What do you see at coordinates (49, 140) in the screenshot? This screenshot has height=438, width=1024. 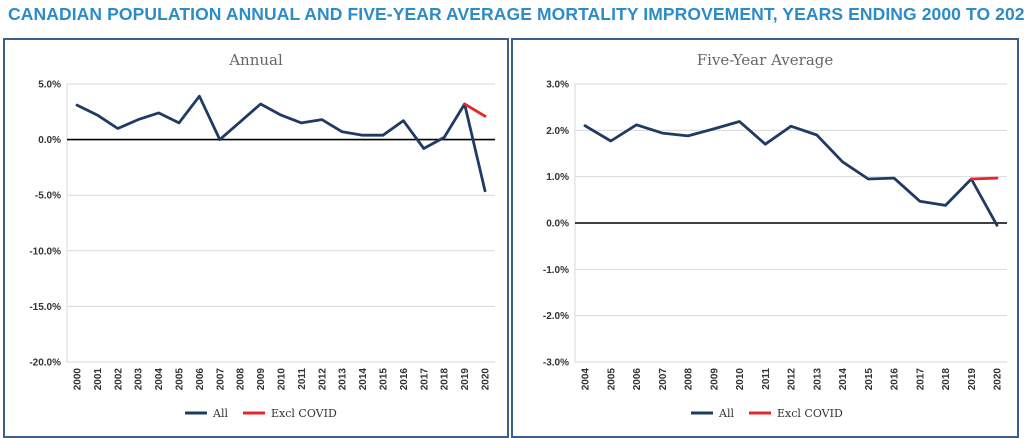 I see `annual-y-tick-label: 0.0%` at bounding box center [49, 140].